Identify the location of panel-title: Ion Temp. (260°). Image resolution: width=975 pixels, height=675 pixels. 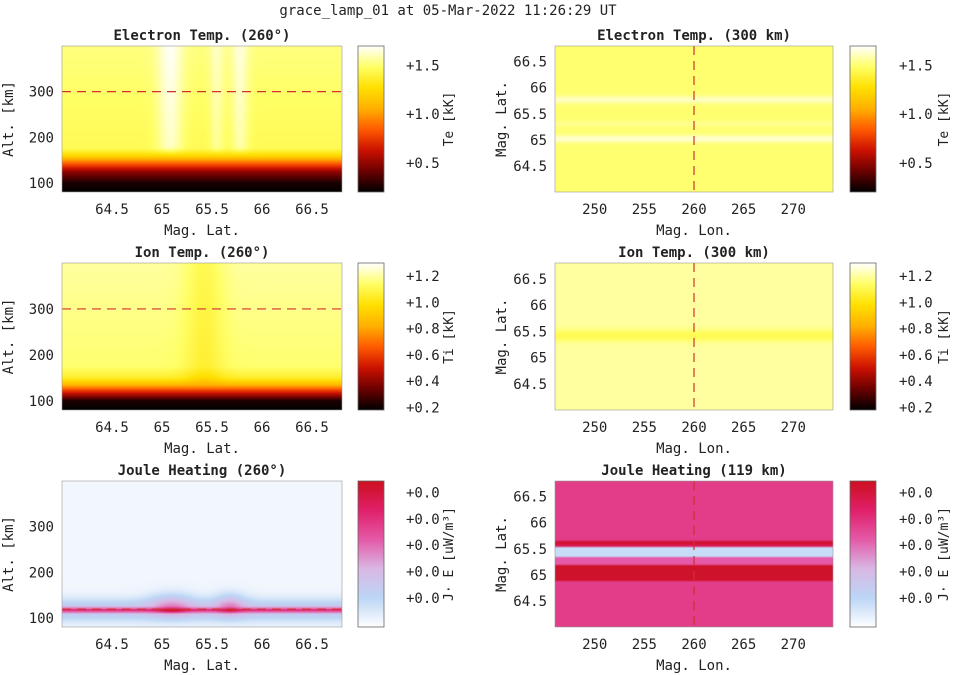
(202, 253).